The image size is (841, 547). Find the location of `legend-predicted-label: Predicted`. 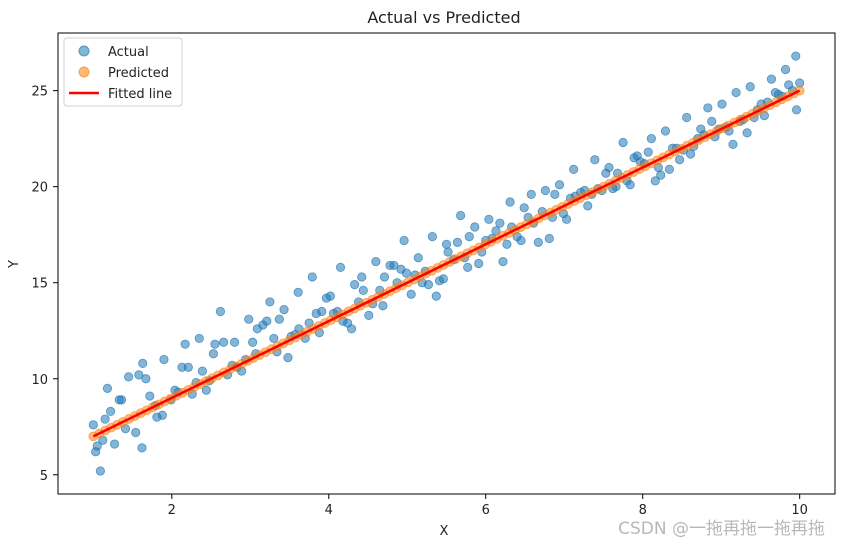

legend-predicted-label: Predicted is located at coordinates (138, 73).